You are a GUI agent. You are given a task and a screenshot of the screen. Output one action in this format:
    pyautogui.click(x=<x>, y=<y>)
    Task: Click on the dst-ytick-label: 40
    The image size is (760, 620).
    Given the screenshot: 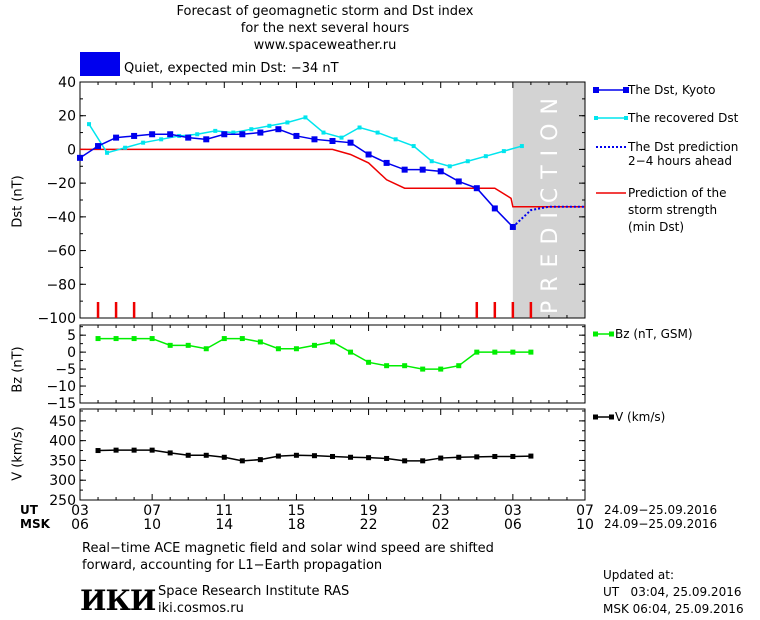 What is the action you would take?
    pyautogui.click(x=67, y=83)
    